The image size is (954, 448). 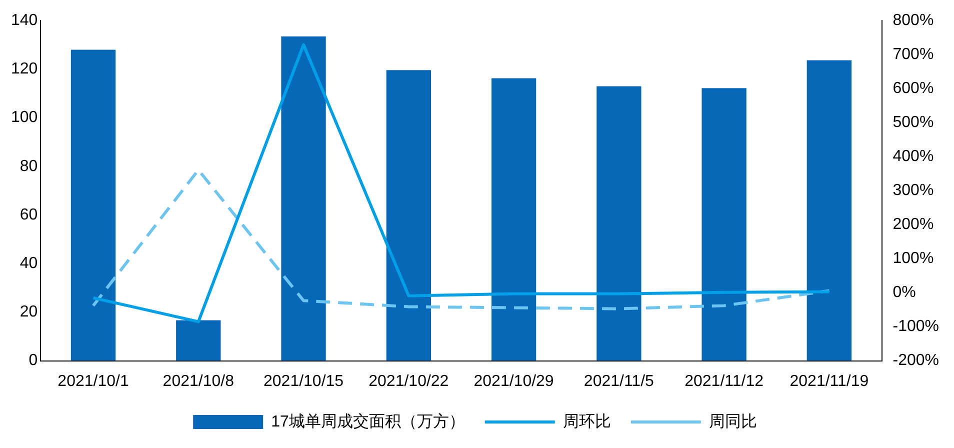 I want to click on legend-label: 周同比, so click(x=732, y=421).